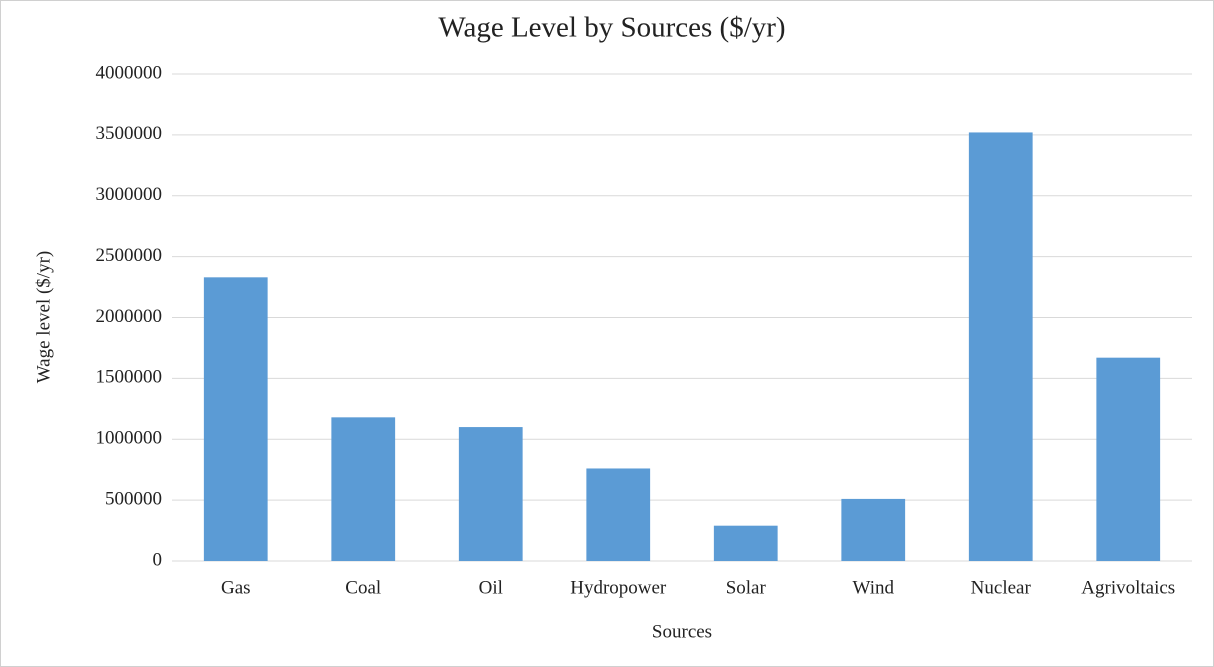 This screenshot has height=667, width=1214. Describe the element at coordinates (363, 587) in the screenshot. I see `x-tick-label: Coal` at that location.